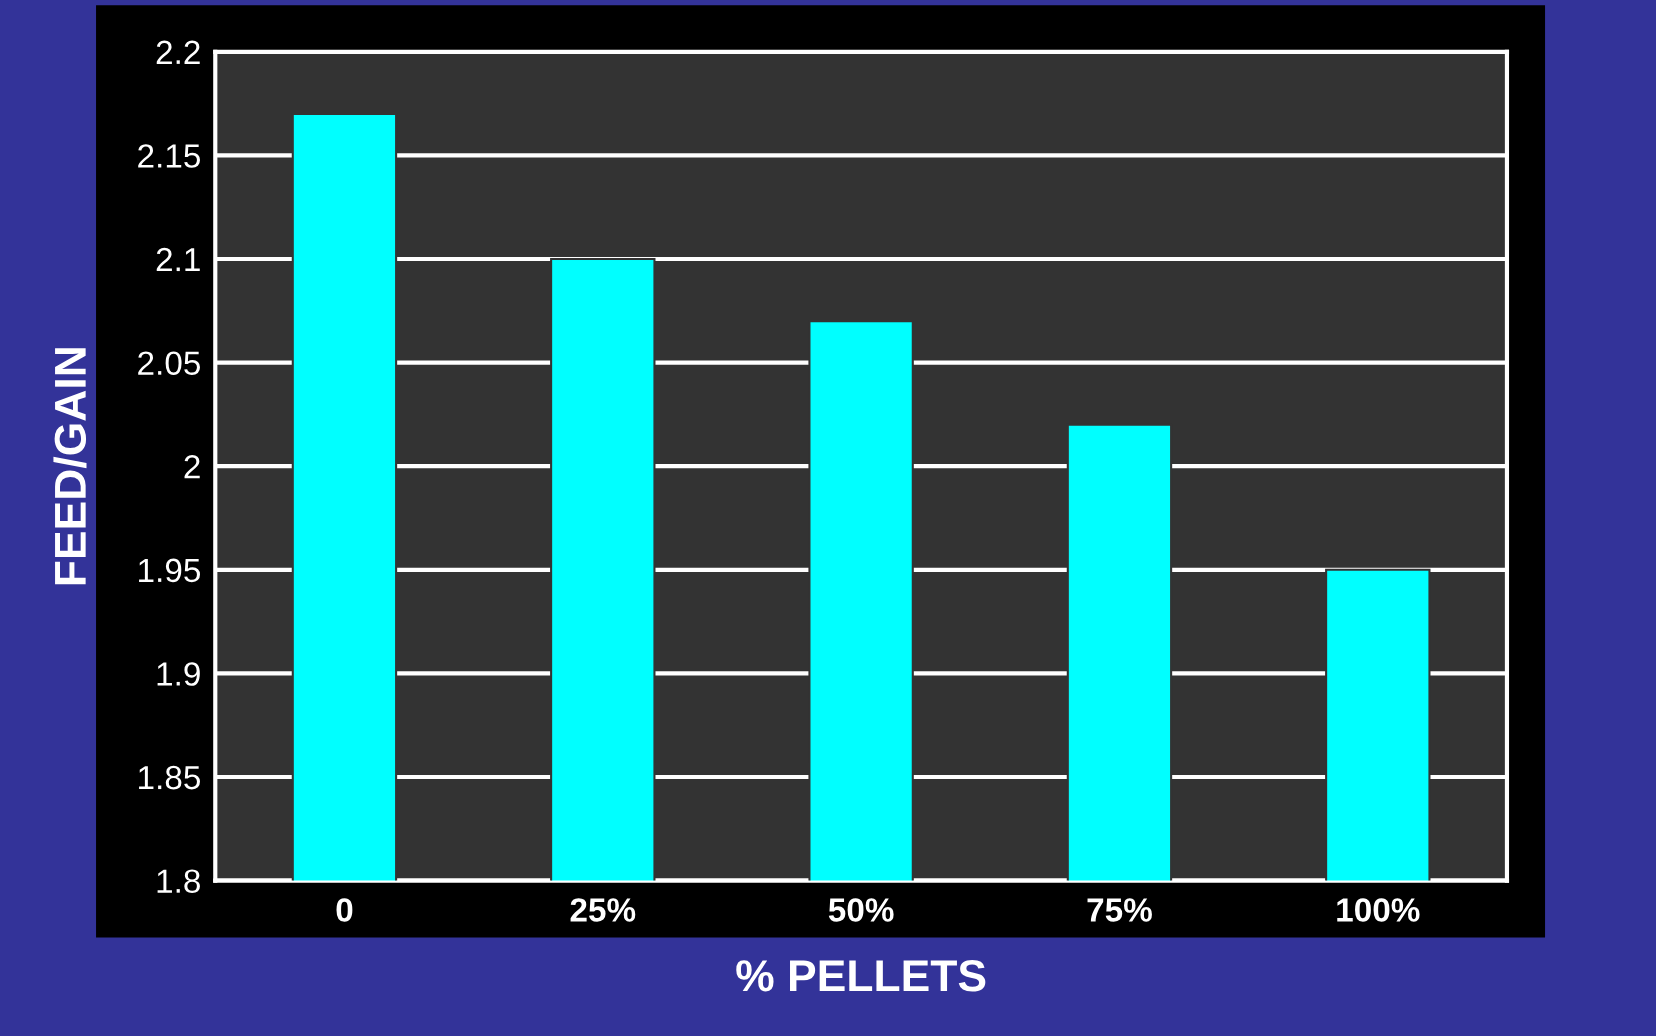 The width and height of the screenshot is (1656, 1036). What do you see at coordinates (178, 674) in the screenshot?
I see `y-tick-label: 1.9` at bounding box center [178, 674].